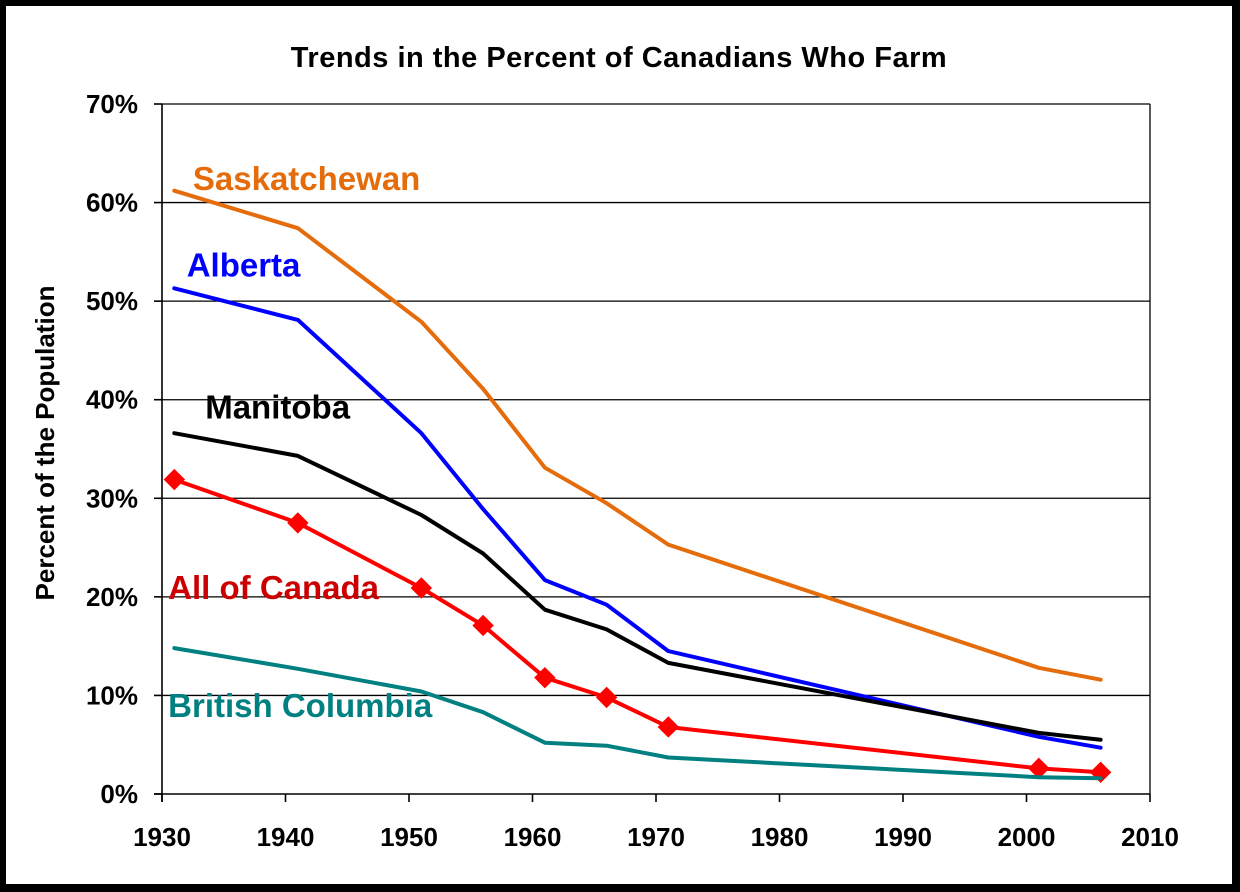 The image size is (1240, 892). What do you see at coordinates (637, 713) in the screenshot?
I see `series-line-british-columbia` at bounding box center [637, 713].